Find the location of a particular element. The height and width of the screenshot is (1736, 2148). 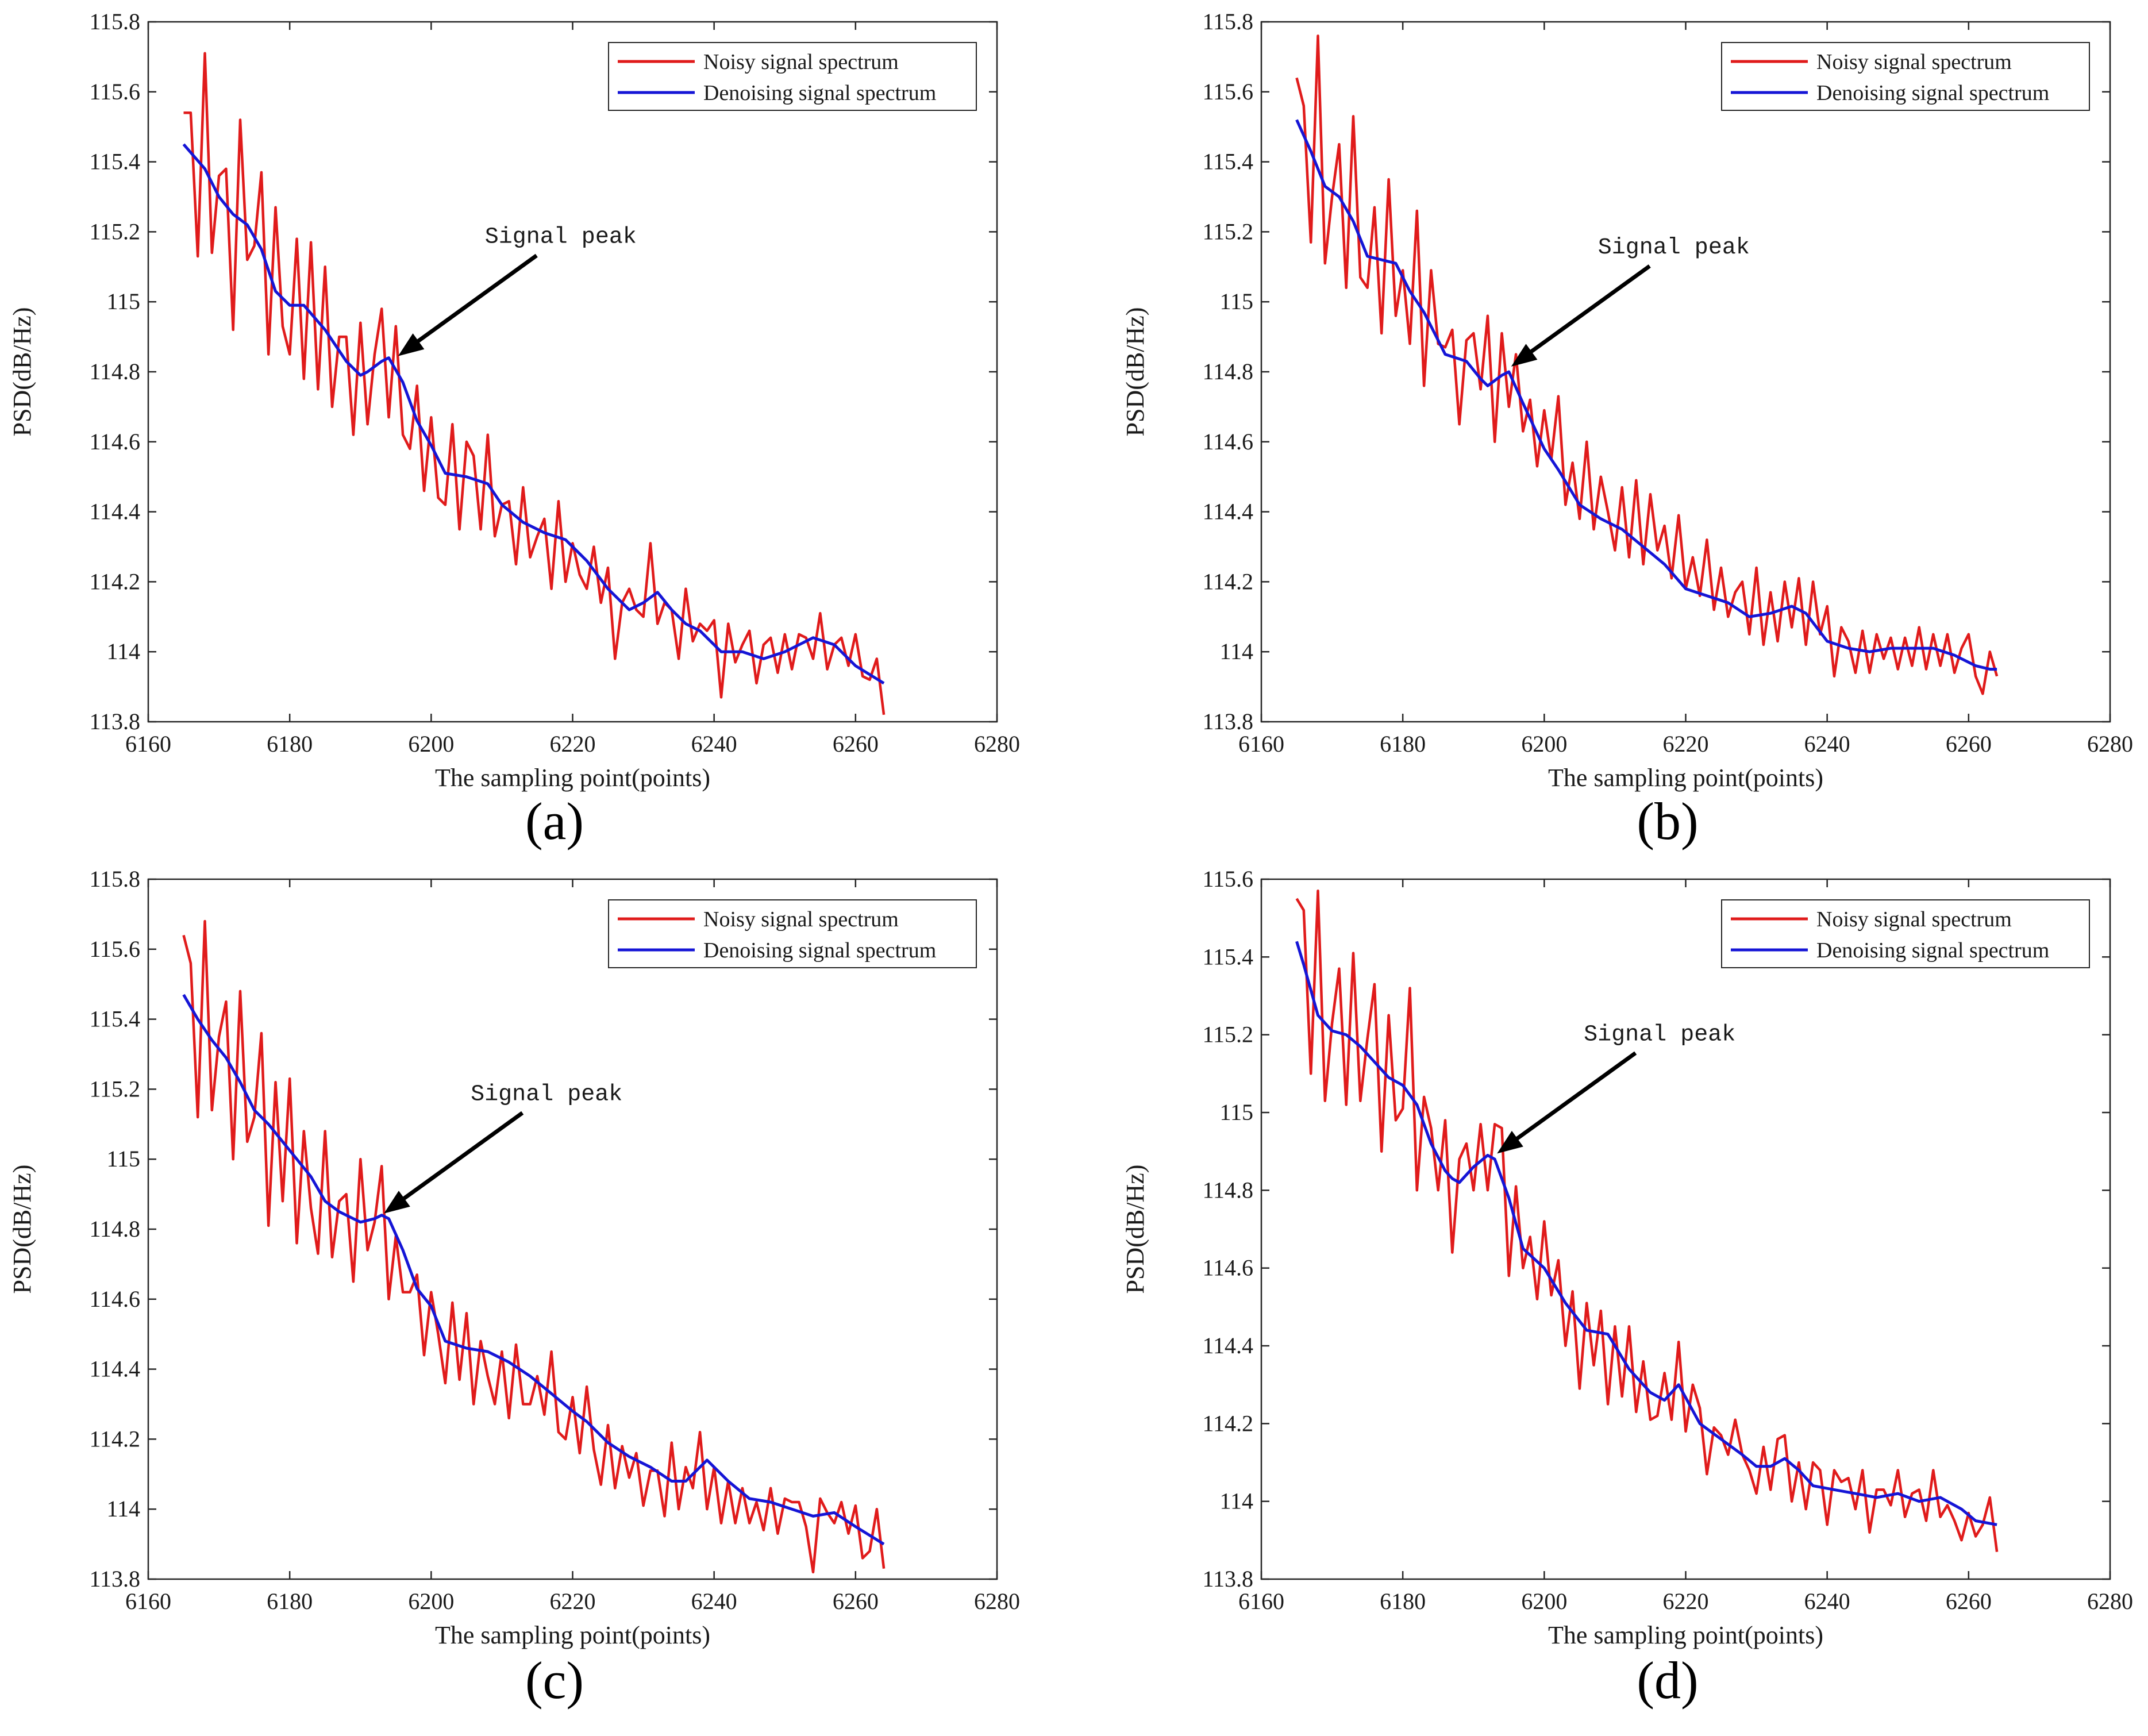

noisy-spectrum-line is located at coordinates (534, 383).